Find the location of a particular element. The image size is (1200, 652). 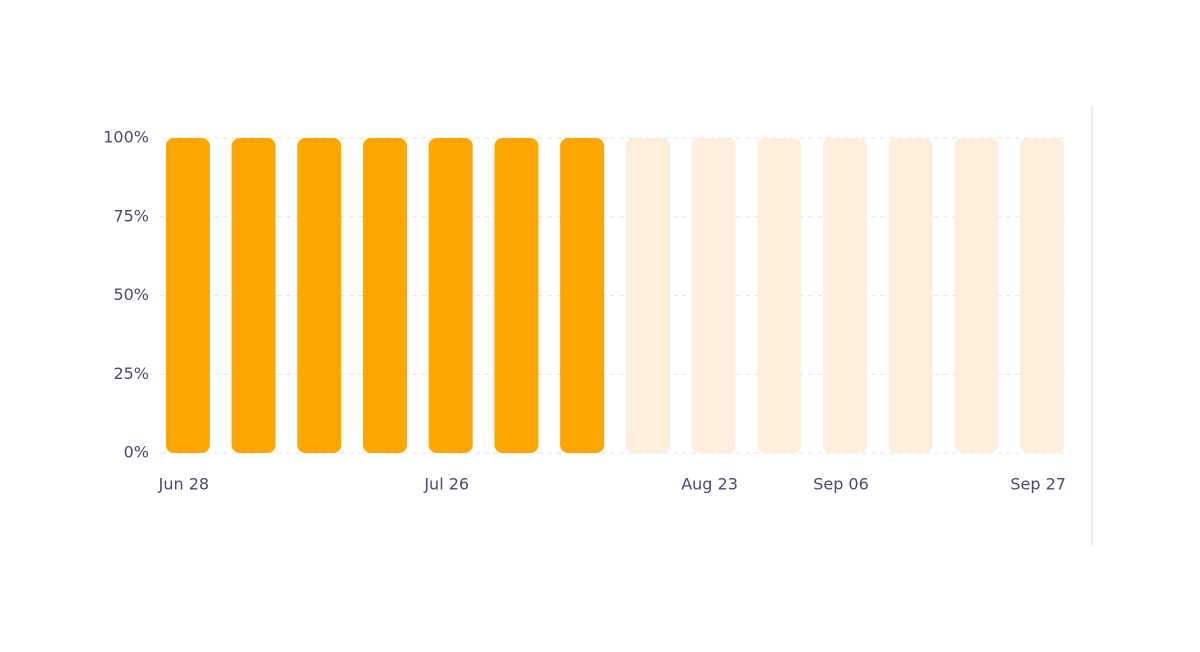

x-tick-label: Aug 23 is located at coordinates (709, 484).